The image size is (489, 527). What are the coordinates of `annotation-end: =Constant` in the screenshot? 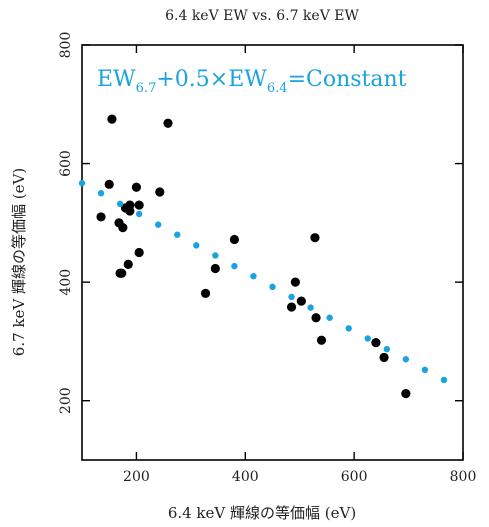 It's located at (347, 79).